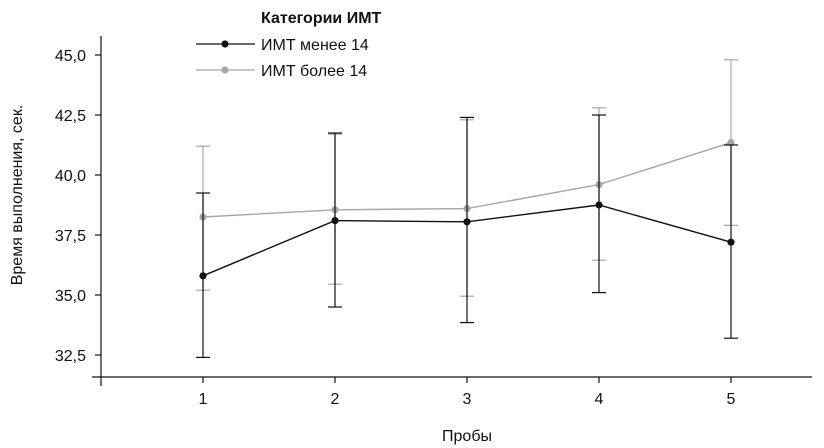 Image resolution: width=824 pixels, height=448 pixels. I want to click on x-tick-label: 4, so click(599, 399).